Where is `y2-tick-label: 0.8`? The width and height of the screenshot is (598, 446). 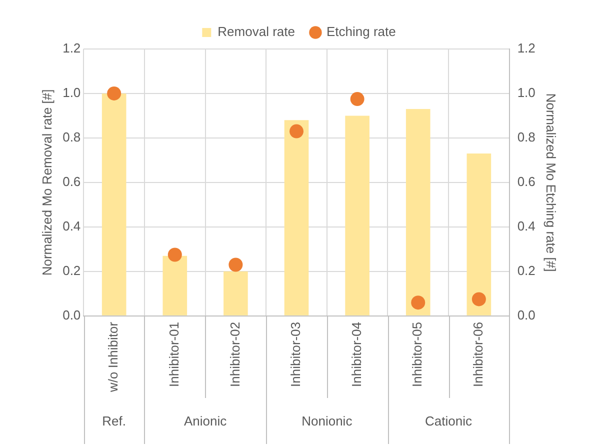
y2-tick-label: 0.8 is located at coordinates (526, 137).